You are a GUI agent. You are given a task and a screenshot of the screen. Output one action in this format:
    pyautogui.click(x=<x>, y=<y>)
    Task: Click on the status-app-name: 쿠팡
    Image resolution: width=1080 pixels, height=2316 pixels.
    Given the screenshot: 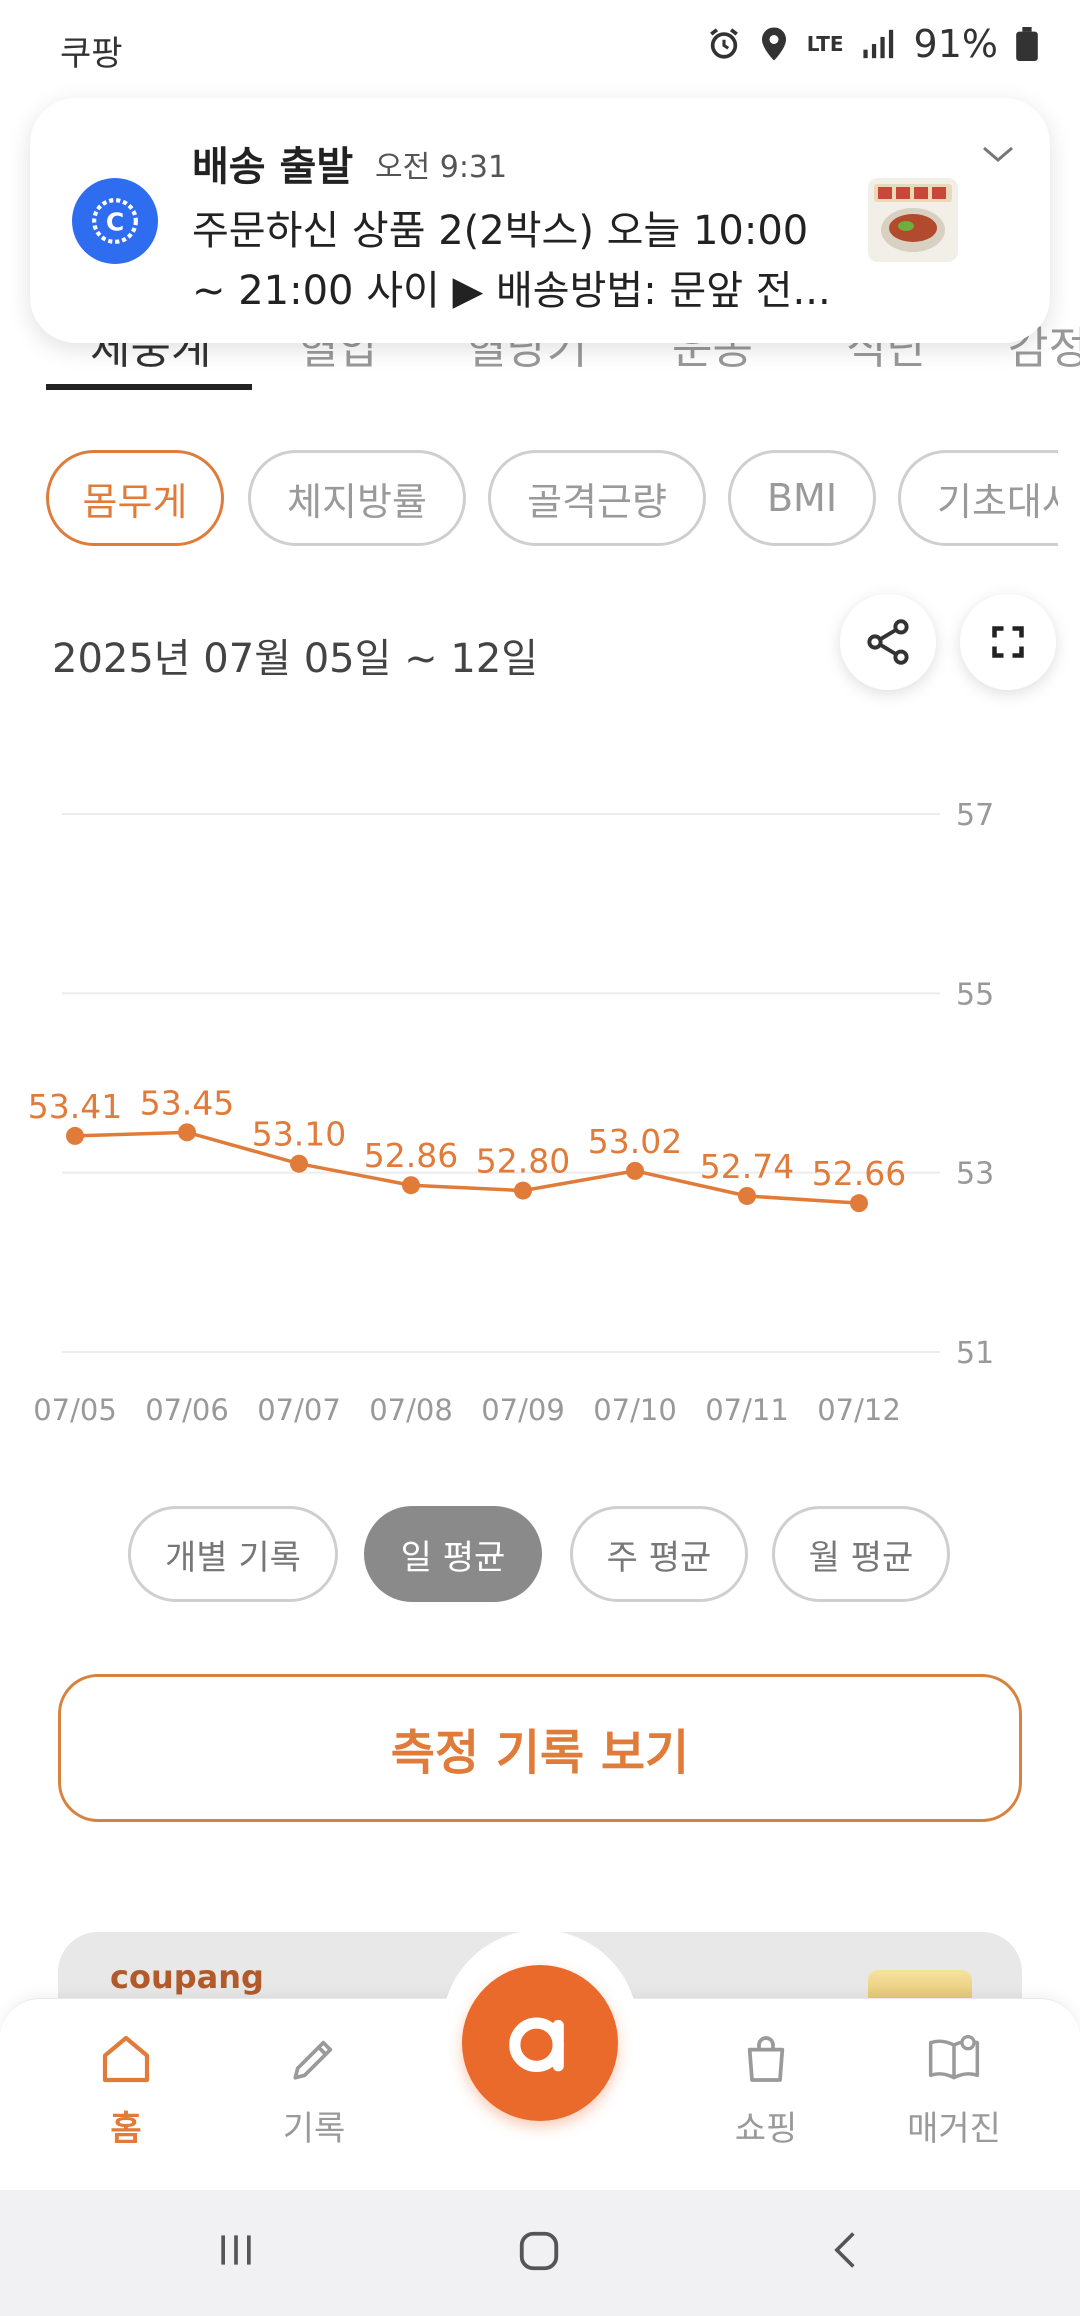 What is the action you would take?
    pyautogui.click(x=91, y=54)
    